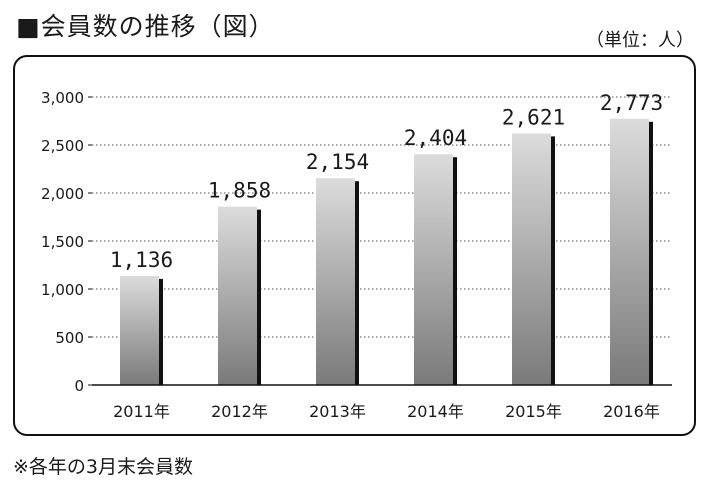 The image size is (714, 494). Describe the element at coordinates (139, 330) in the screenshot. I see `bar-2011年` at that location.